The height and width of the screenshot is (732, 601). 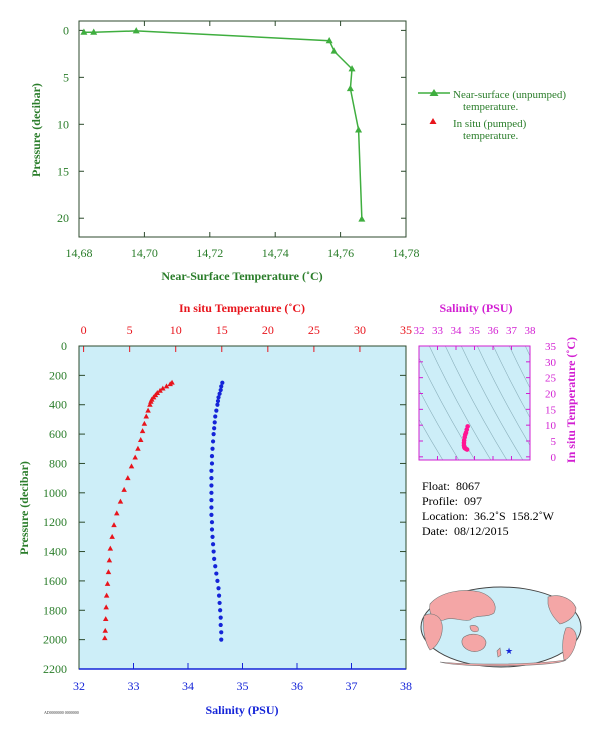 I want to click on near-surface-x-tick-label: 14,78, so click(x=406, y=253).